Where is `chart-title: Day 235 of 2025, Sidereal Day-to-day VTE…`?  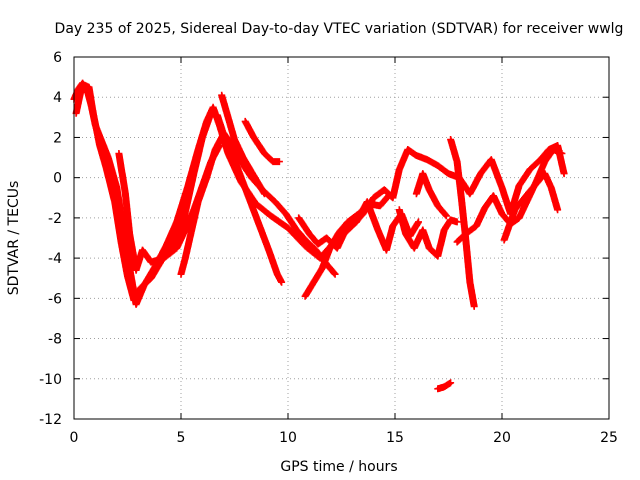 chart-title: Day 235 of 2025, Sidereal Day-to-day VTE… is located at coordinates (339, 29).